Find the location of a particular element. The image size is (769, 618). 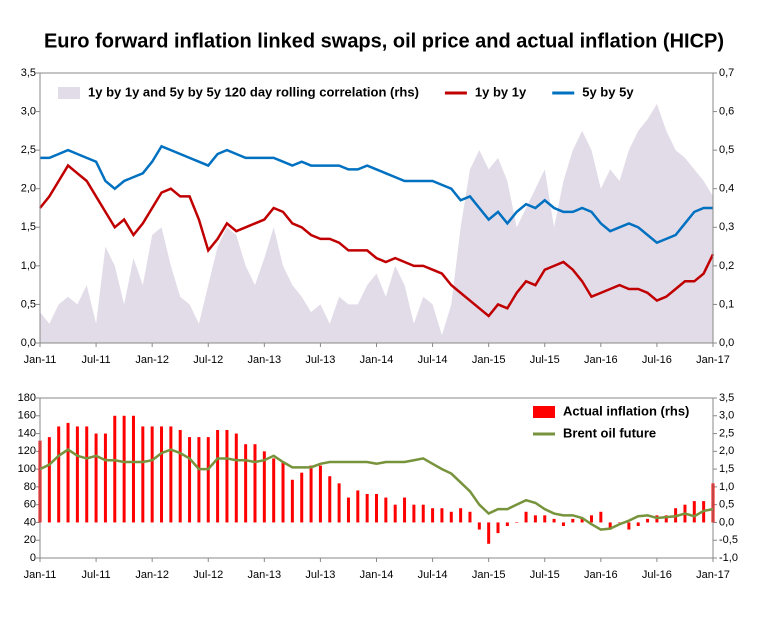

y2-tick-label: 1,5 is located at coordinates (726, 469).